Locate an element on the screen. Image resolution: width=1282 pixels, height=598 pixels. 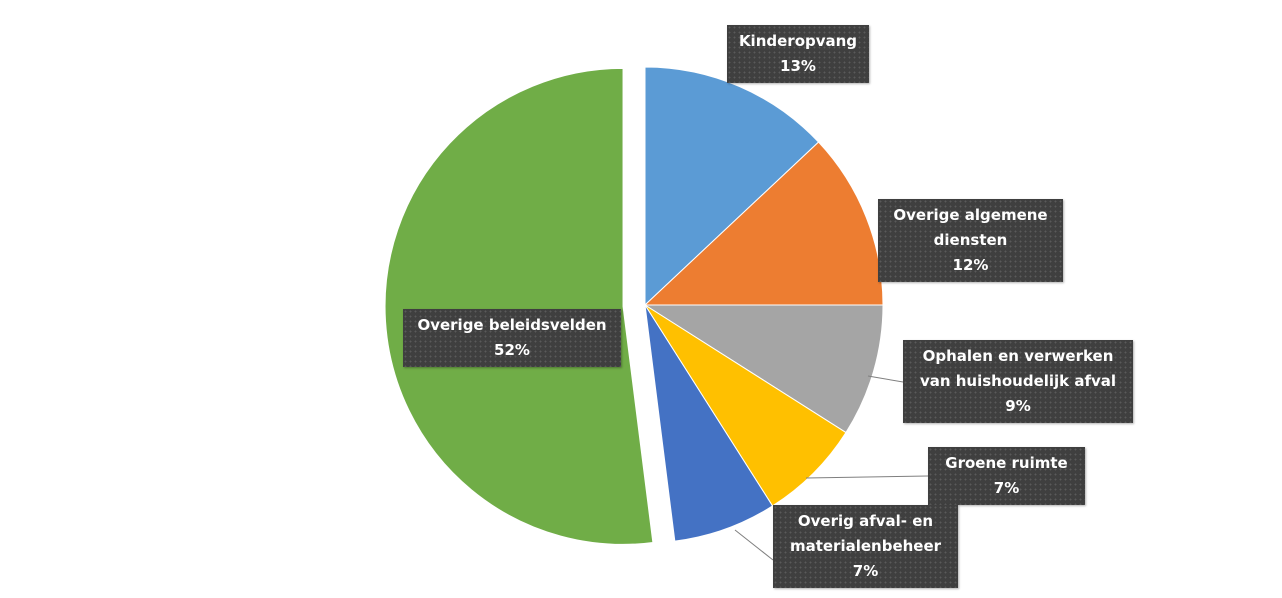
label-category: Overige beleidsvelden is located at coordinates (512, 325).